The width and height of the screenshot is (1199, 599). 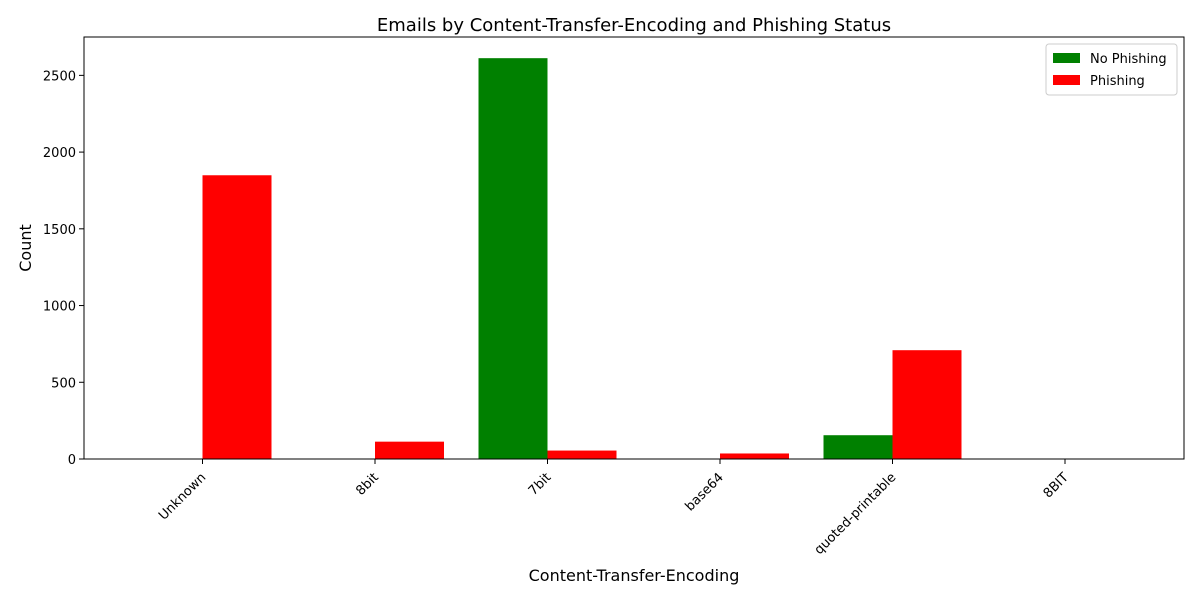 I want to click on legend: No Phishing Phishing, so click(x=1111, y=69).